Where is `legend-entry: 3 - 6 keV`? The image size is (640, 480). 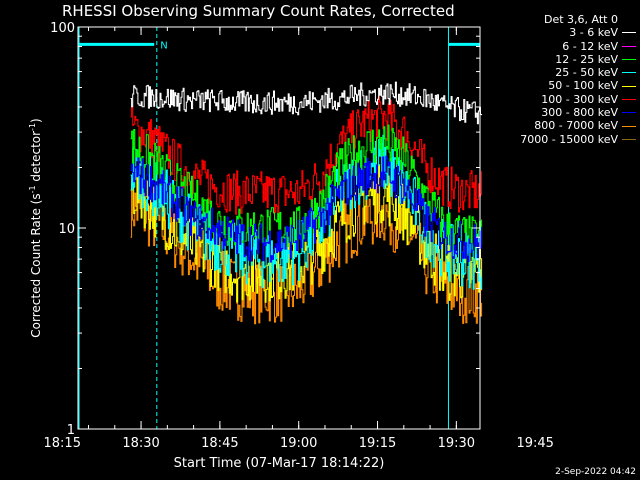 legend-entry: 3 - 6 keV is located at coordinates (562, 32).